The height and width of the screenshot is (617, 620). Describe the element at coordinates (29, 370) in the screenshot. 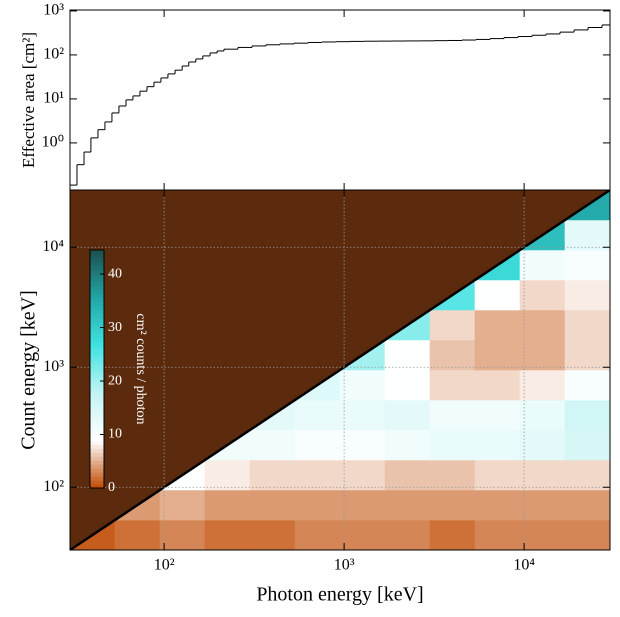

I see `bottom-y-label: Count energy [keV]` at that location.